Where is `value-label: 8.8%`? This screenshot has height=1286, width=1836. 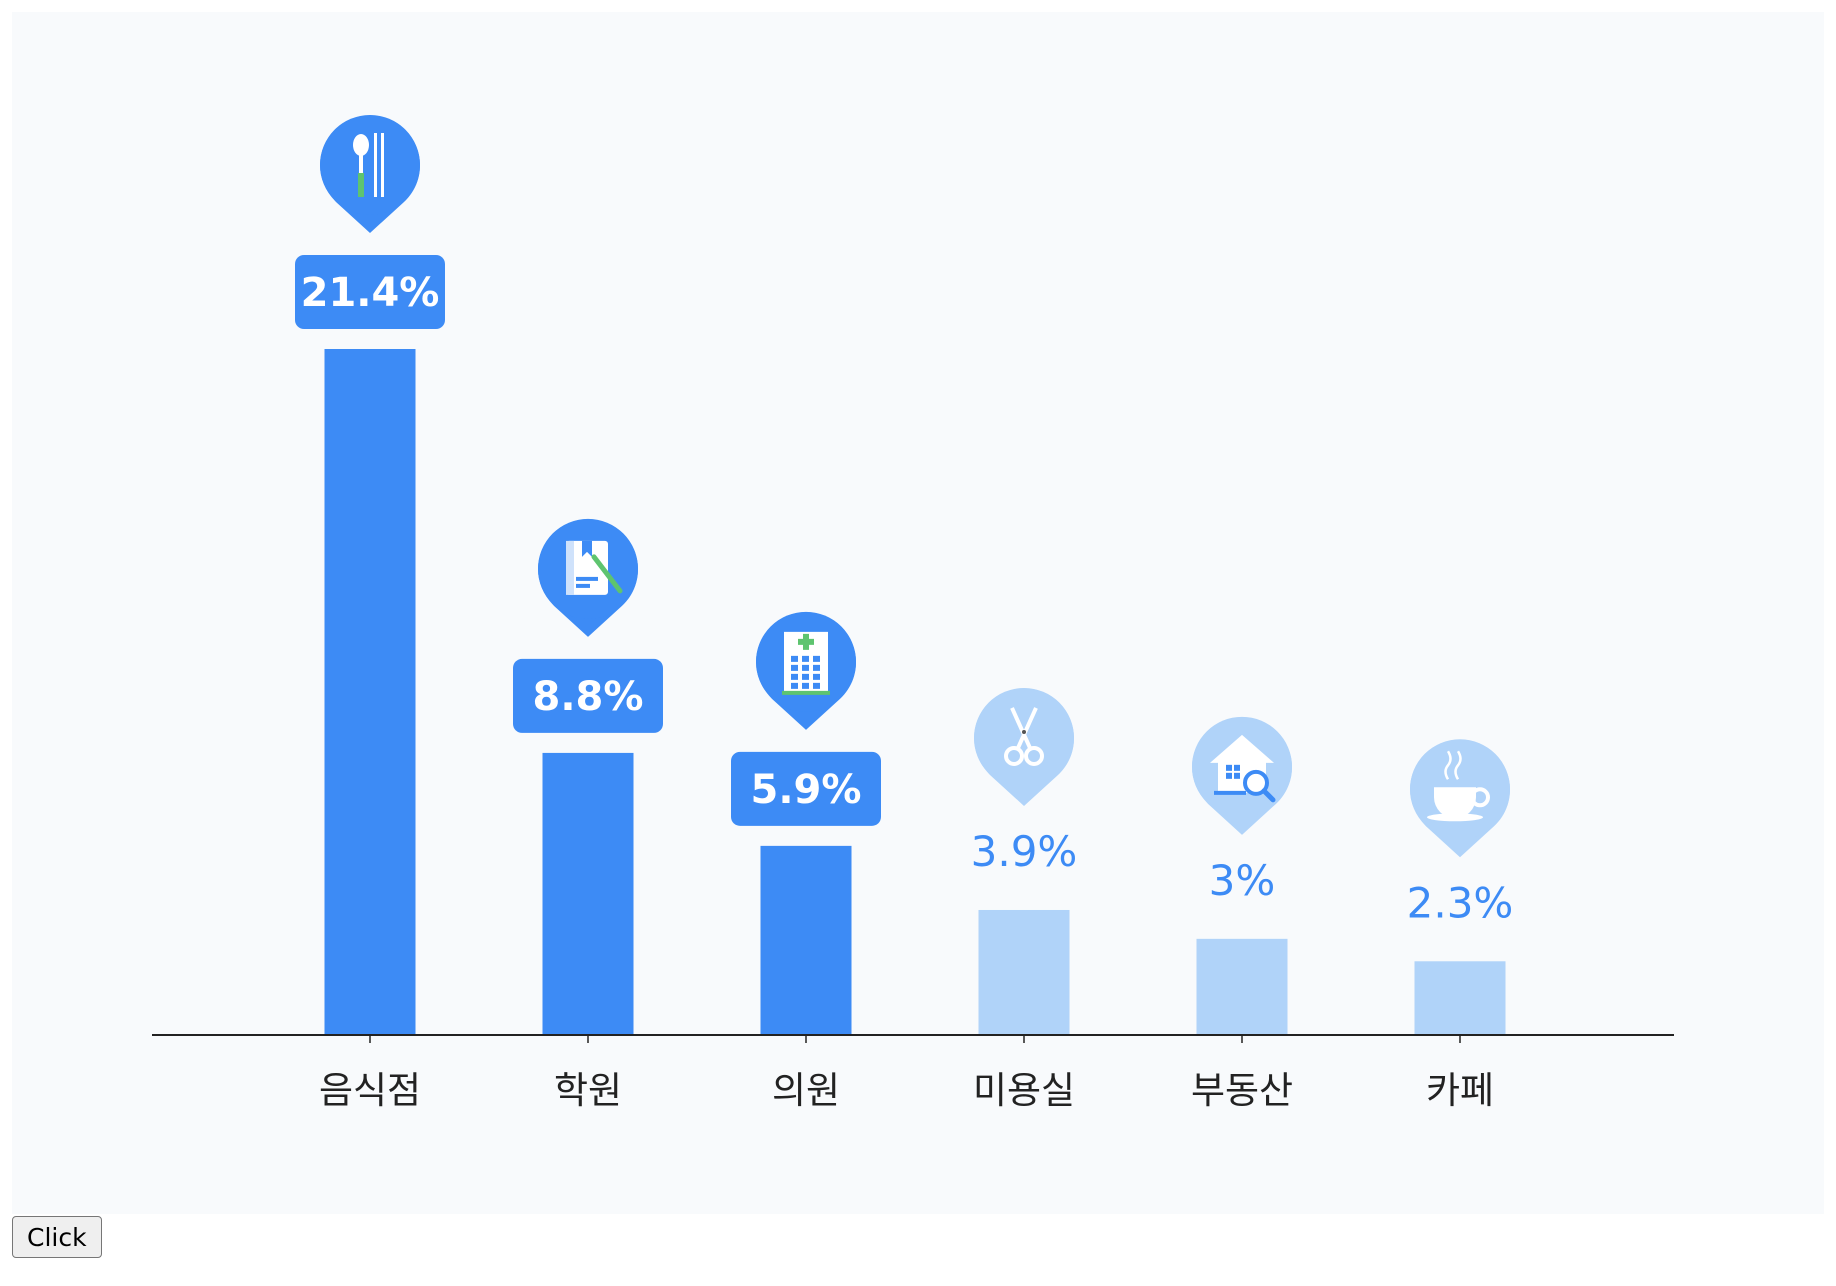
value-label: 8.8% is located at coordinates (588, 697).